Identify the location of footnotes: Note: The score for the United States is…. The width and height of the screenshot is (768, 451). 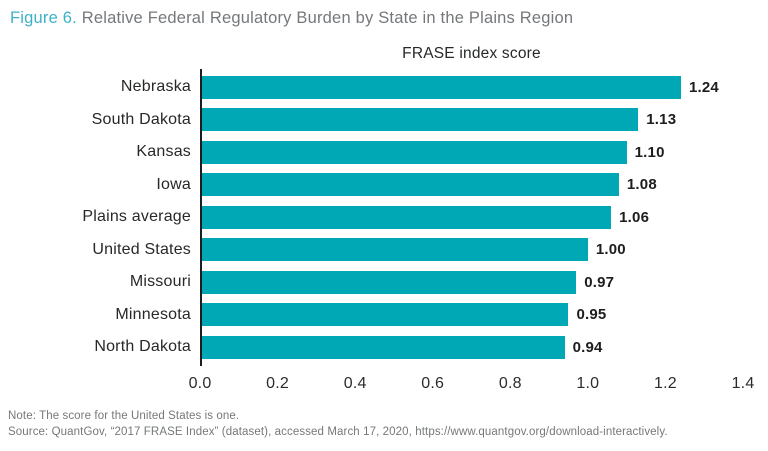
(338, 424).